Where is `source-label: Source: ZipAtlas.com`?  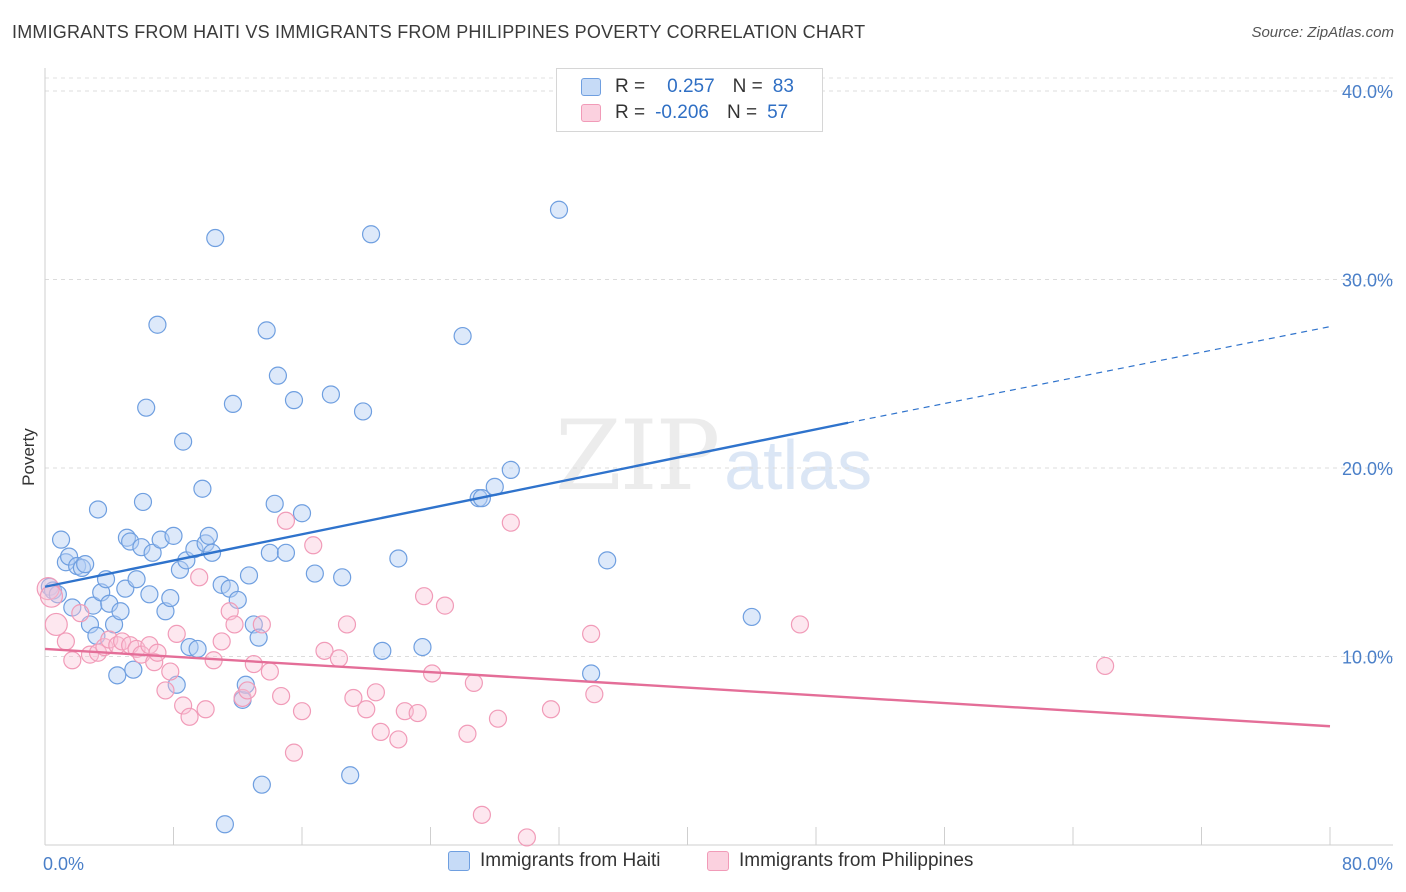
source-label: Source: ZipAtlas.com is located at coordinates (1322, 32).